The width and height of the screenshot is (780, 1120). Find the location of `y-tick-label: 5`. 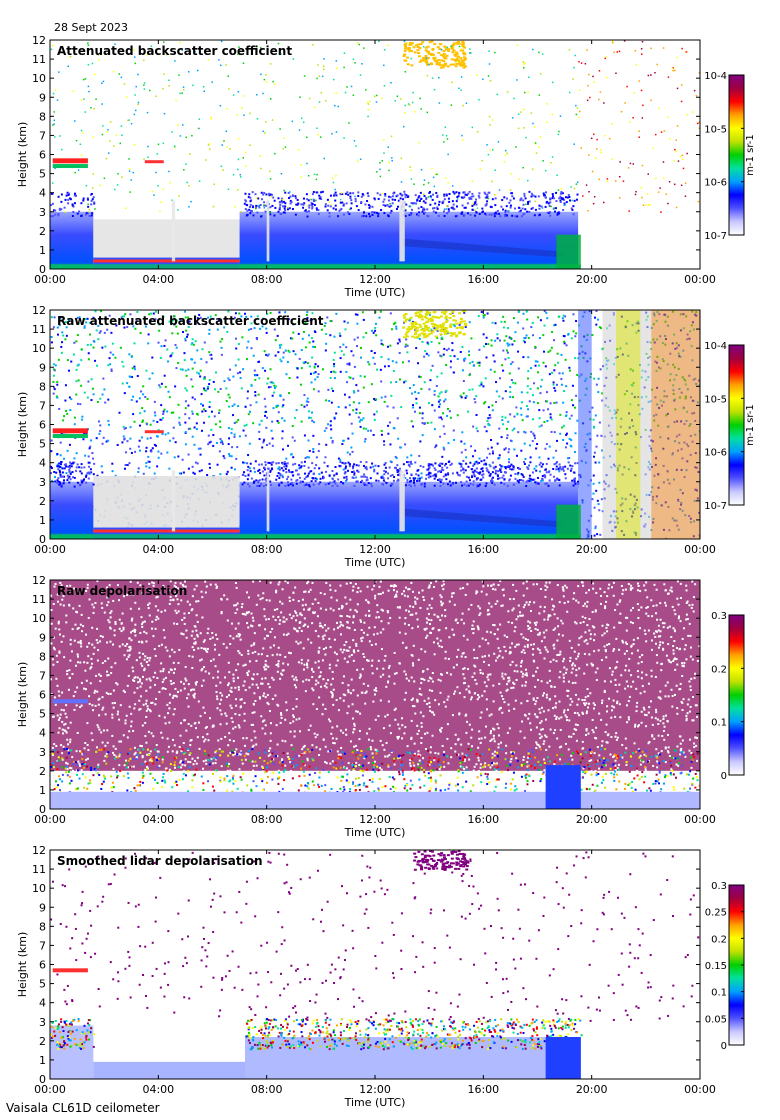

y-tick-label: 5 is located at coordinates (42, 174).